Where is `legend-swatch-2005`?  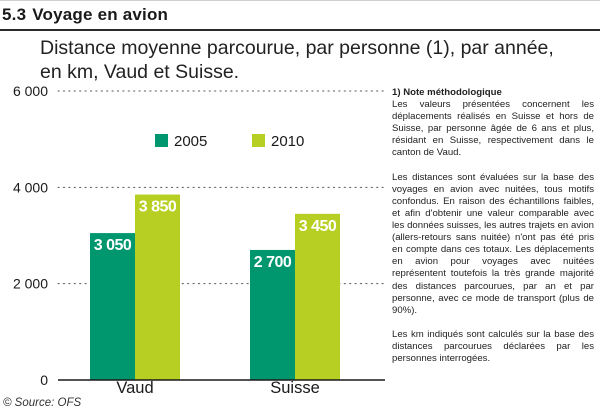 legend-swatch-2005 is located at coordinates (161, 140).